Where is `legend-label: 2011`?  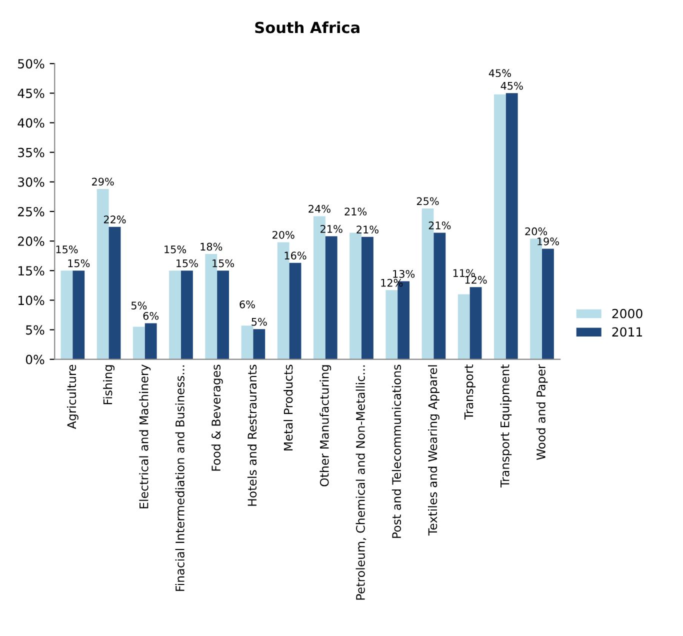 legend-label: 2011 is located at coordinates (627, 332).